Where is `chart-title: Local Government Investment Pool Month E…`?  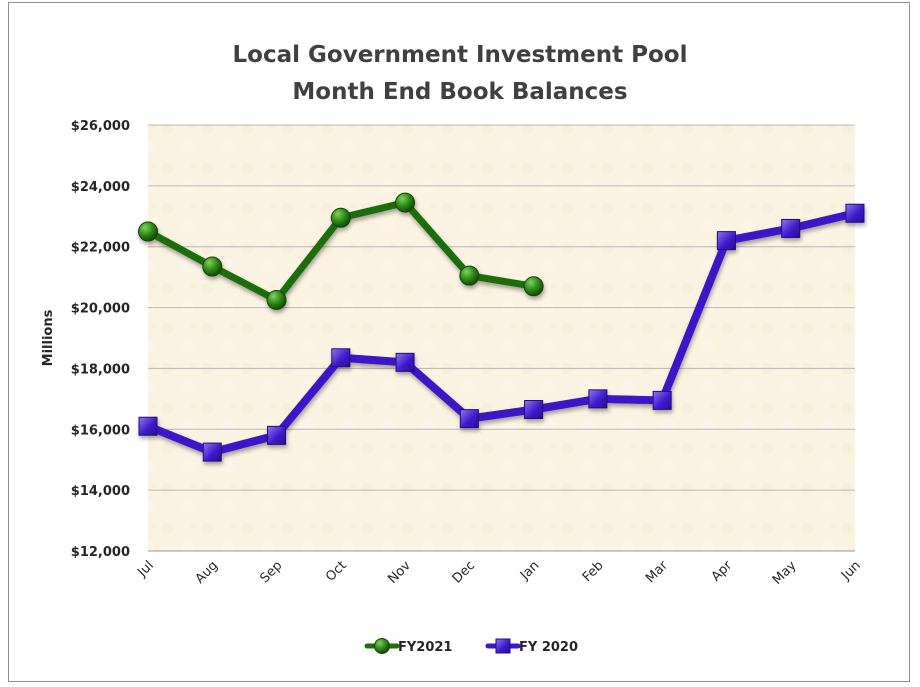 chart-title: Local Government Investment Pool Month E… is located at coordinates (460, 74).